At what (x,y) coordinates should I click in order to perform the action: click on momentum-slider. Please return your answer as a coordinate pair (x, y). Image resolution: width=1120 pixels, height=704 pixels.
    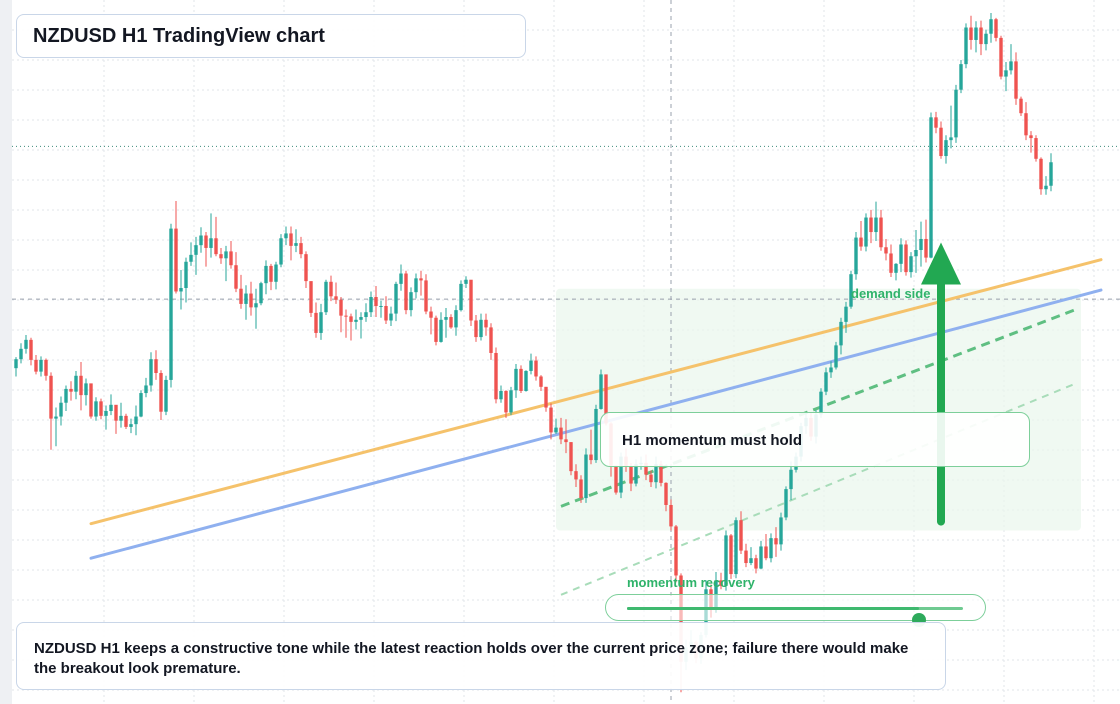
    Looking at the image, I should click on (795, 610).